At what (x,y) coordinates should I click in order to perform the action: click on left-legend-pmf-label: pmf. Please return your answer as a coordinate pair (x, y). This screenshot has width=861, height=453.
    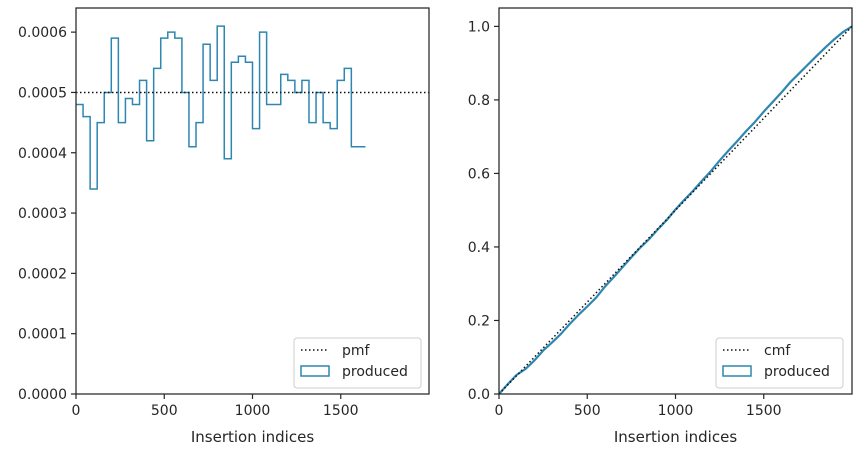
    Looking at the image, I should click on (356, 351).